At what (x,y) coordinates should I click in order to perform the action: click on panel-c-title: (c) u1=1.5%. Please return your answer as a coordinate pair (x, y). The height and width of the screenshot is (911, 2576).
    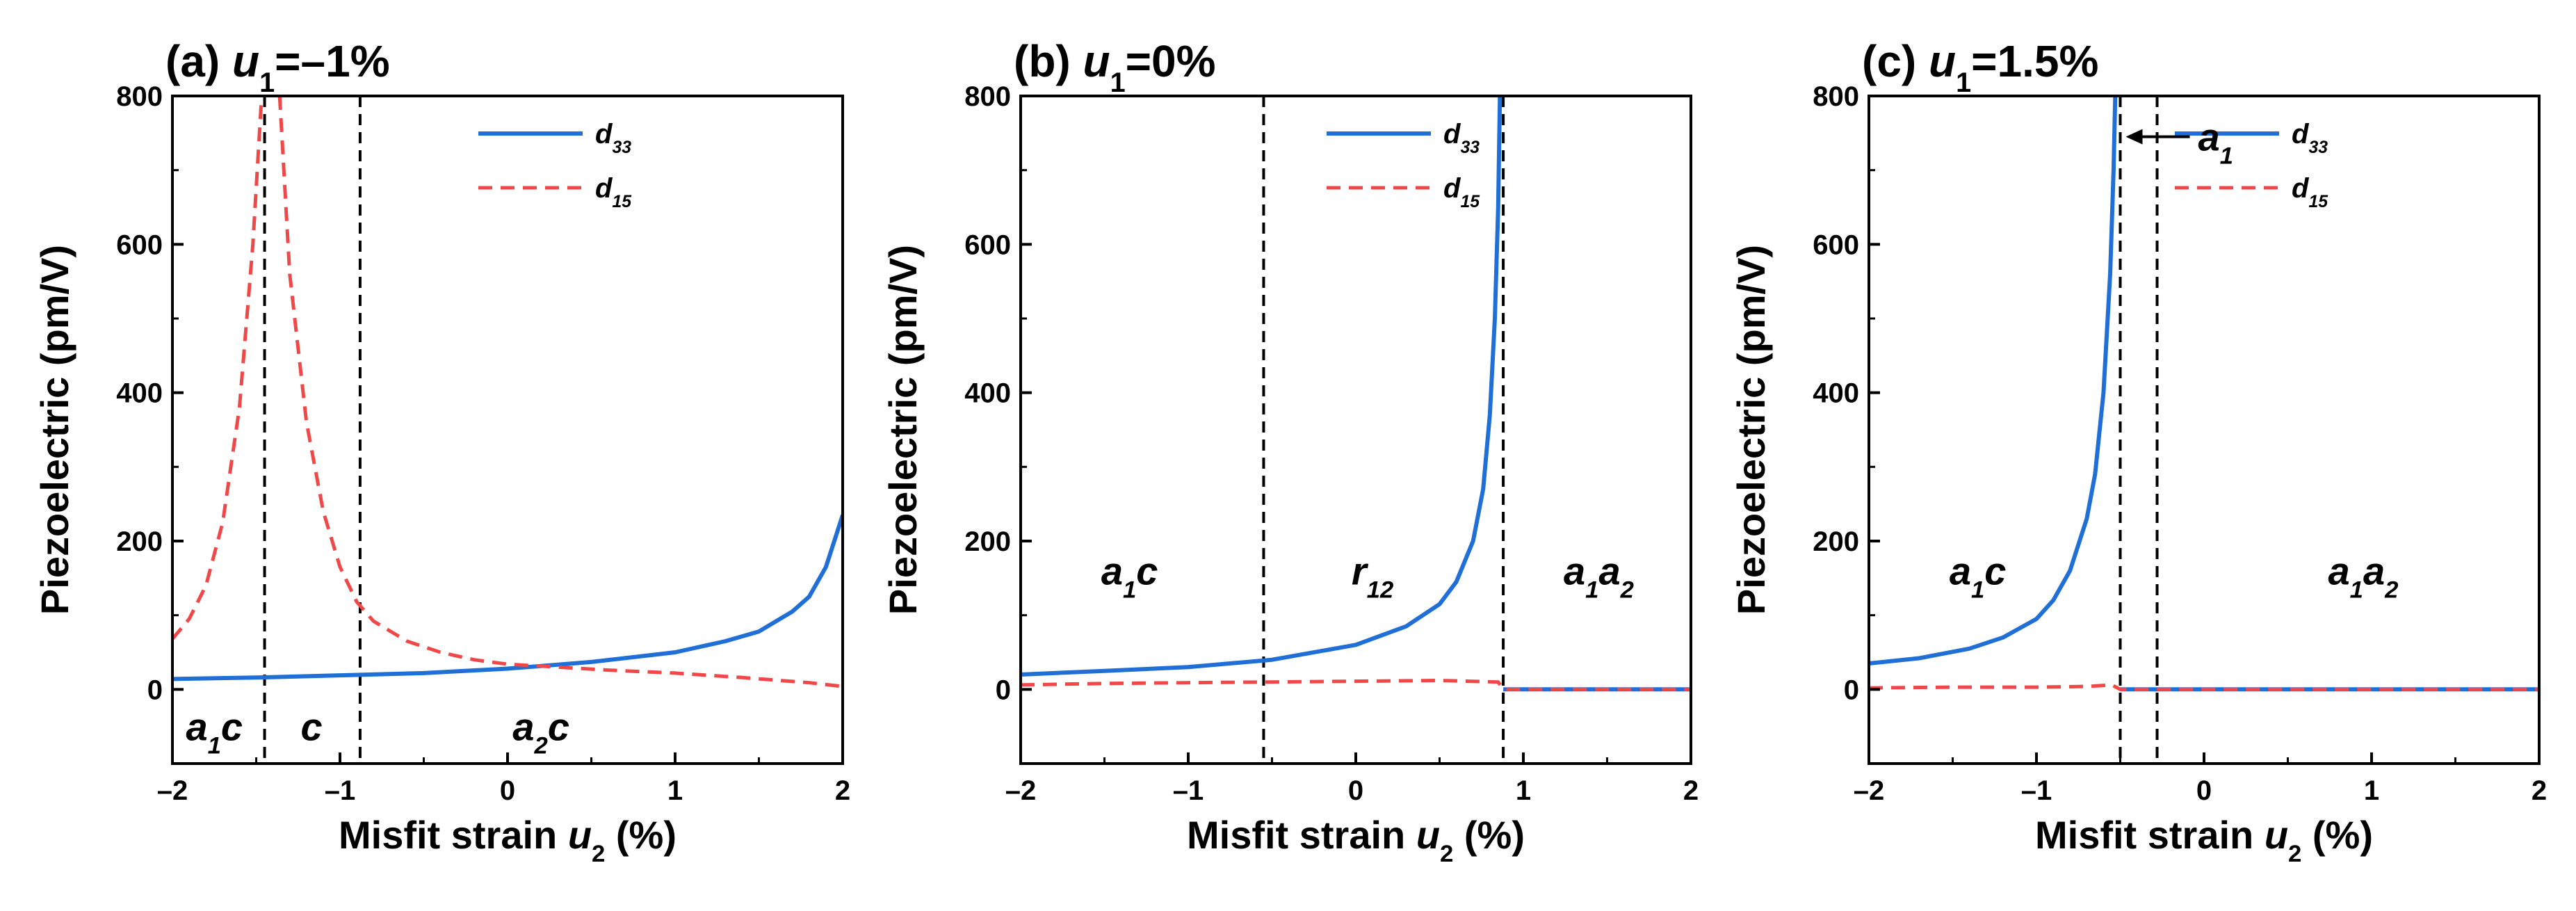
    Looking at the image, I should click on (1980, 67).